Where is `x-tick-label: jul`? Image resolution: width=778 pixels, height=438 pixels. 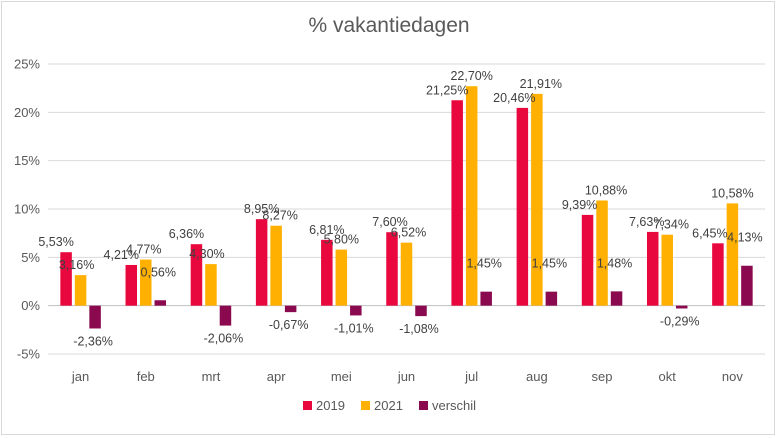 x-tick-label: jul is located at coordinates (471, 376).